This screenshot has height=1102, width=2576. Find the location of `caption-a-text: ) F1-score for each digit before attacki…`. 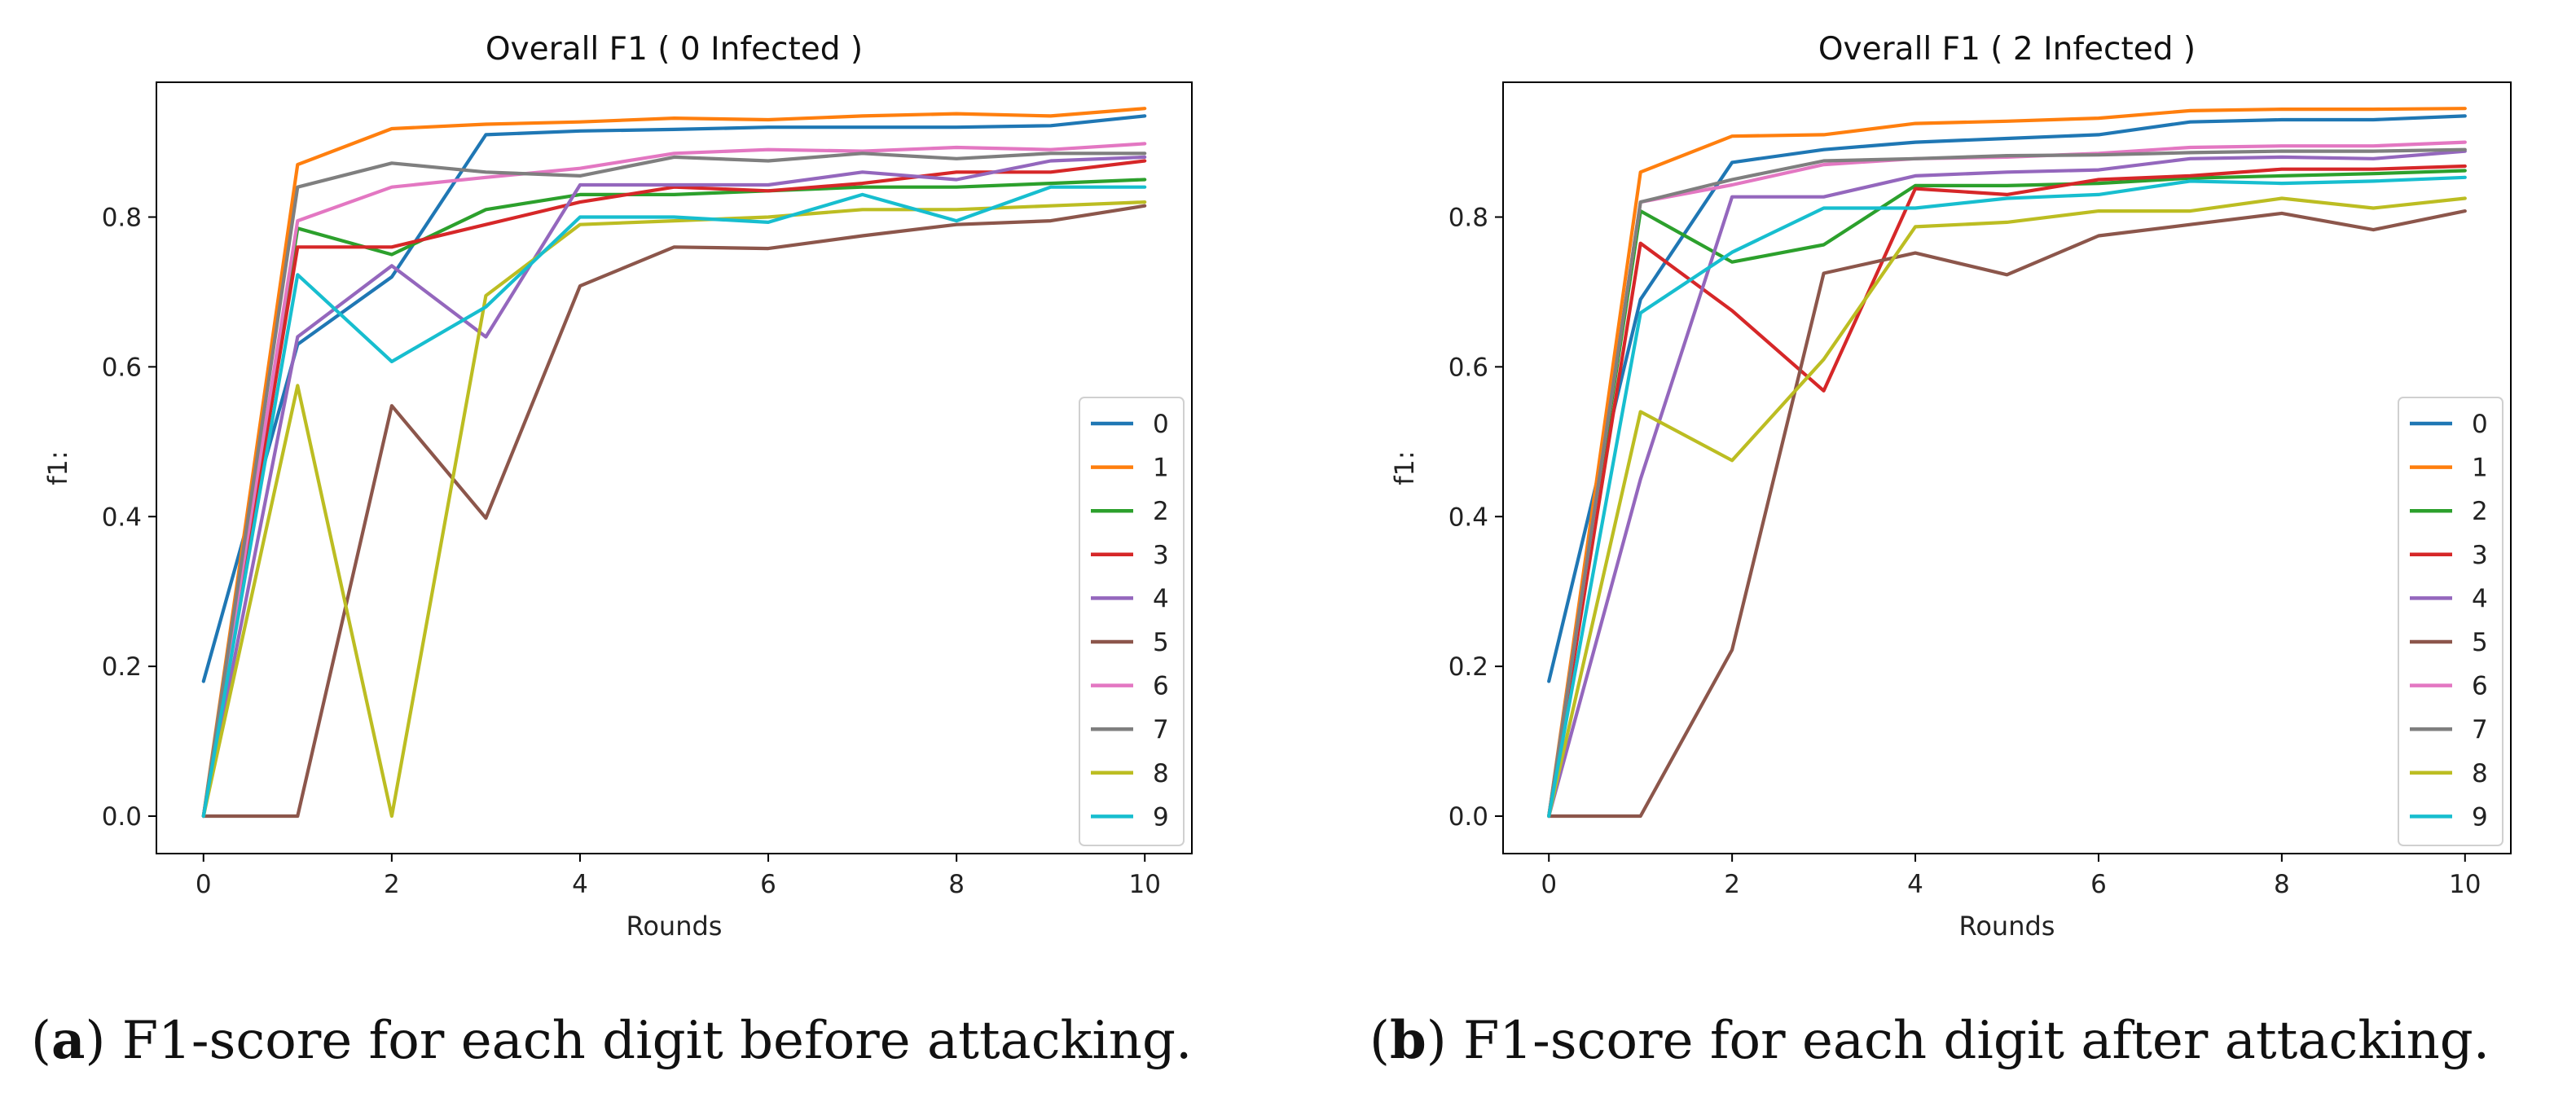

caption-a-text: ) F1-score for each digit before attacki… is located at coordinates (639, 1041).